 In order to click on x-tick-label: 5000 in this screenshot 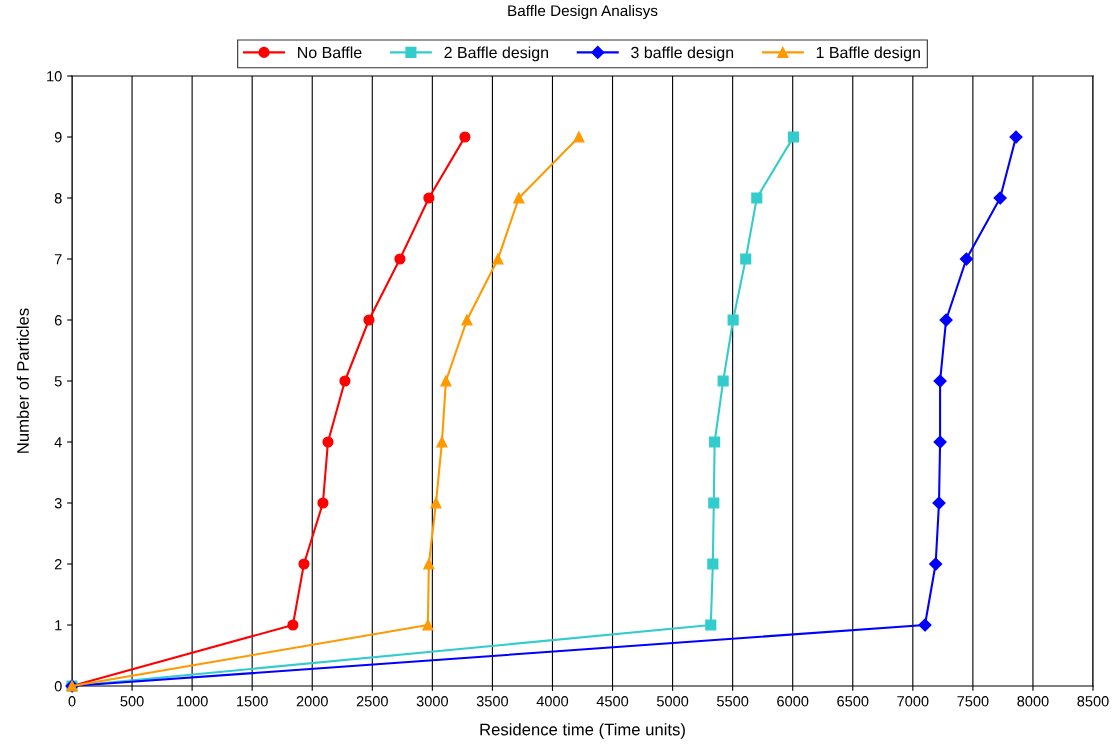, I will do `click(672, 701)`.